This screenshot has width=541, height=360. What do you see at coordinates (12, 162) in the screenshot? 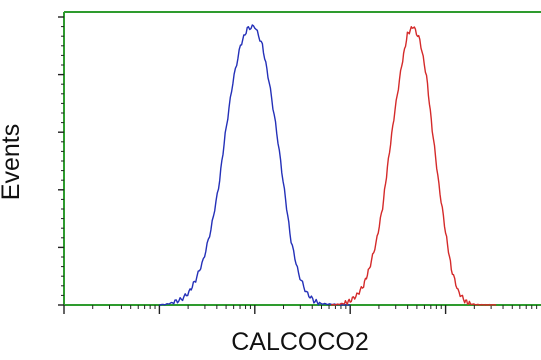
I see `y-axis-label: Events` at bounding box center [12, 162].